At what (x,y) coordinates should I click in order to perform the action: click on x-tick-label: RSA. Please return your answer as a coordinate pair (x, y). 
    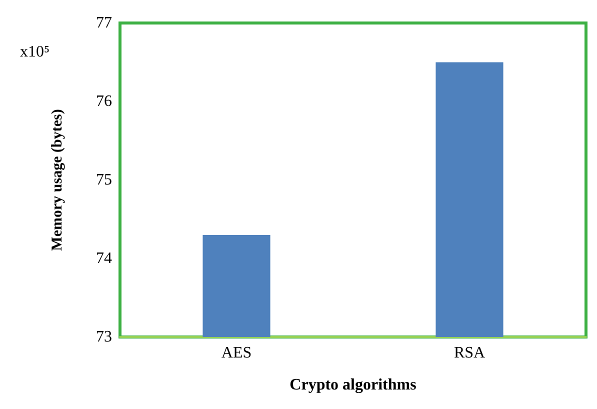
    Looking at the image, I should click on (470, 353).